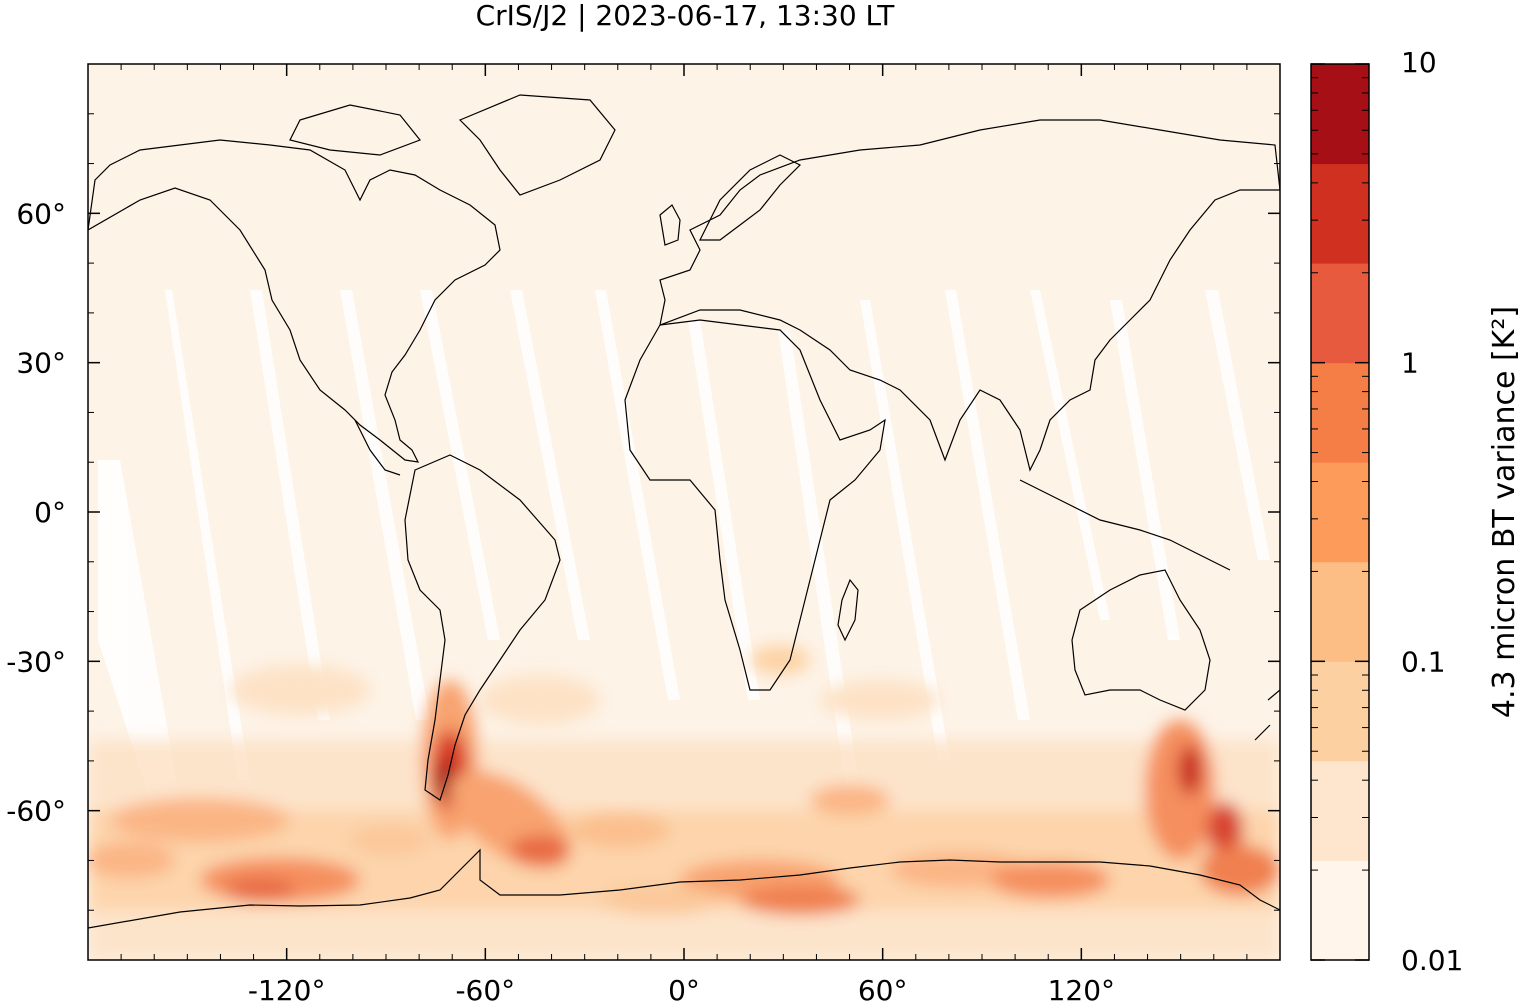 The image size is (1519, 1002). I want to click on lat-tick-label: 60°, so click(41, 213).